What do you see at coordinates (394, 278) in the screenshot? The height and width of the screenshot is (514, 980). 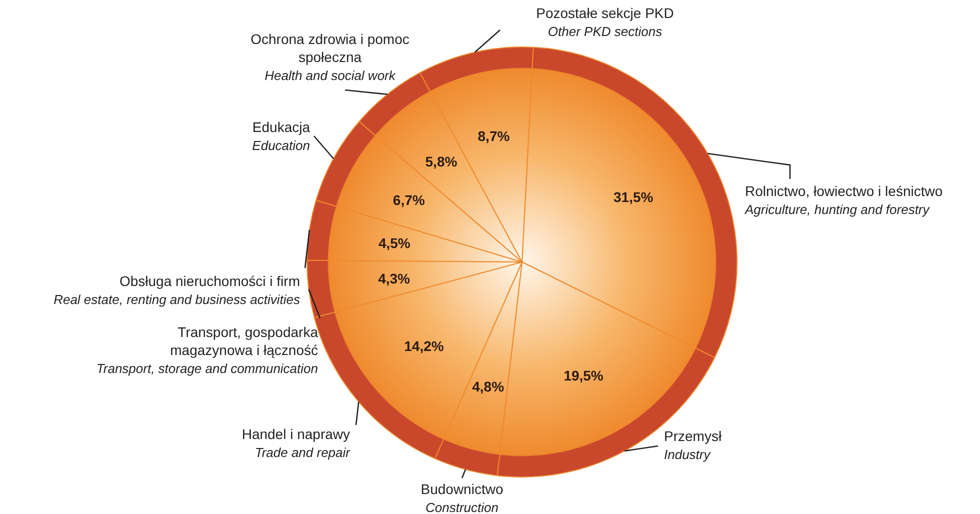 I see `data-label: 4,3%` at bounding box center [394, 278].